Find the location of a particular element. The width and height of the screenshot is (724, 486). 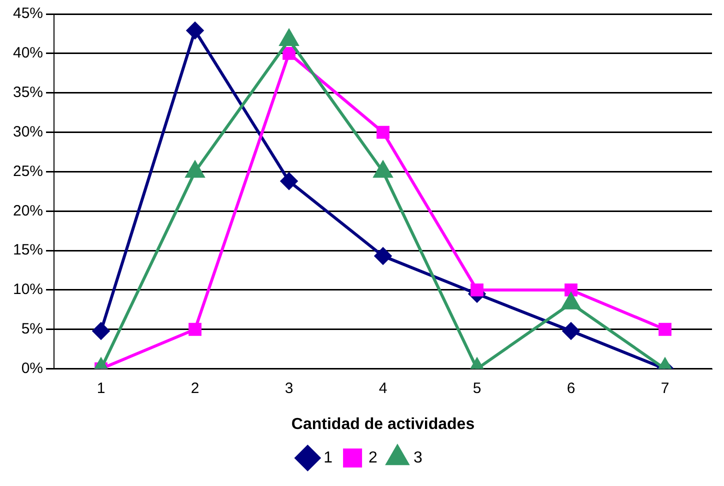

y-tick-label: 35% is located at coordinates (28, 92).